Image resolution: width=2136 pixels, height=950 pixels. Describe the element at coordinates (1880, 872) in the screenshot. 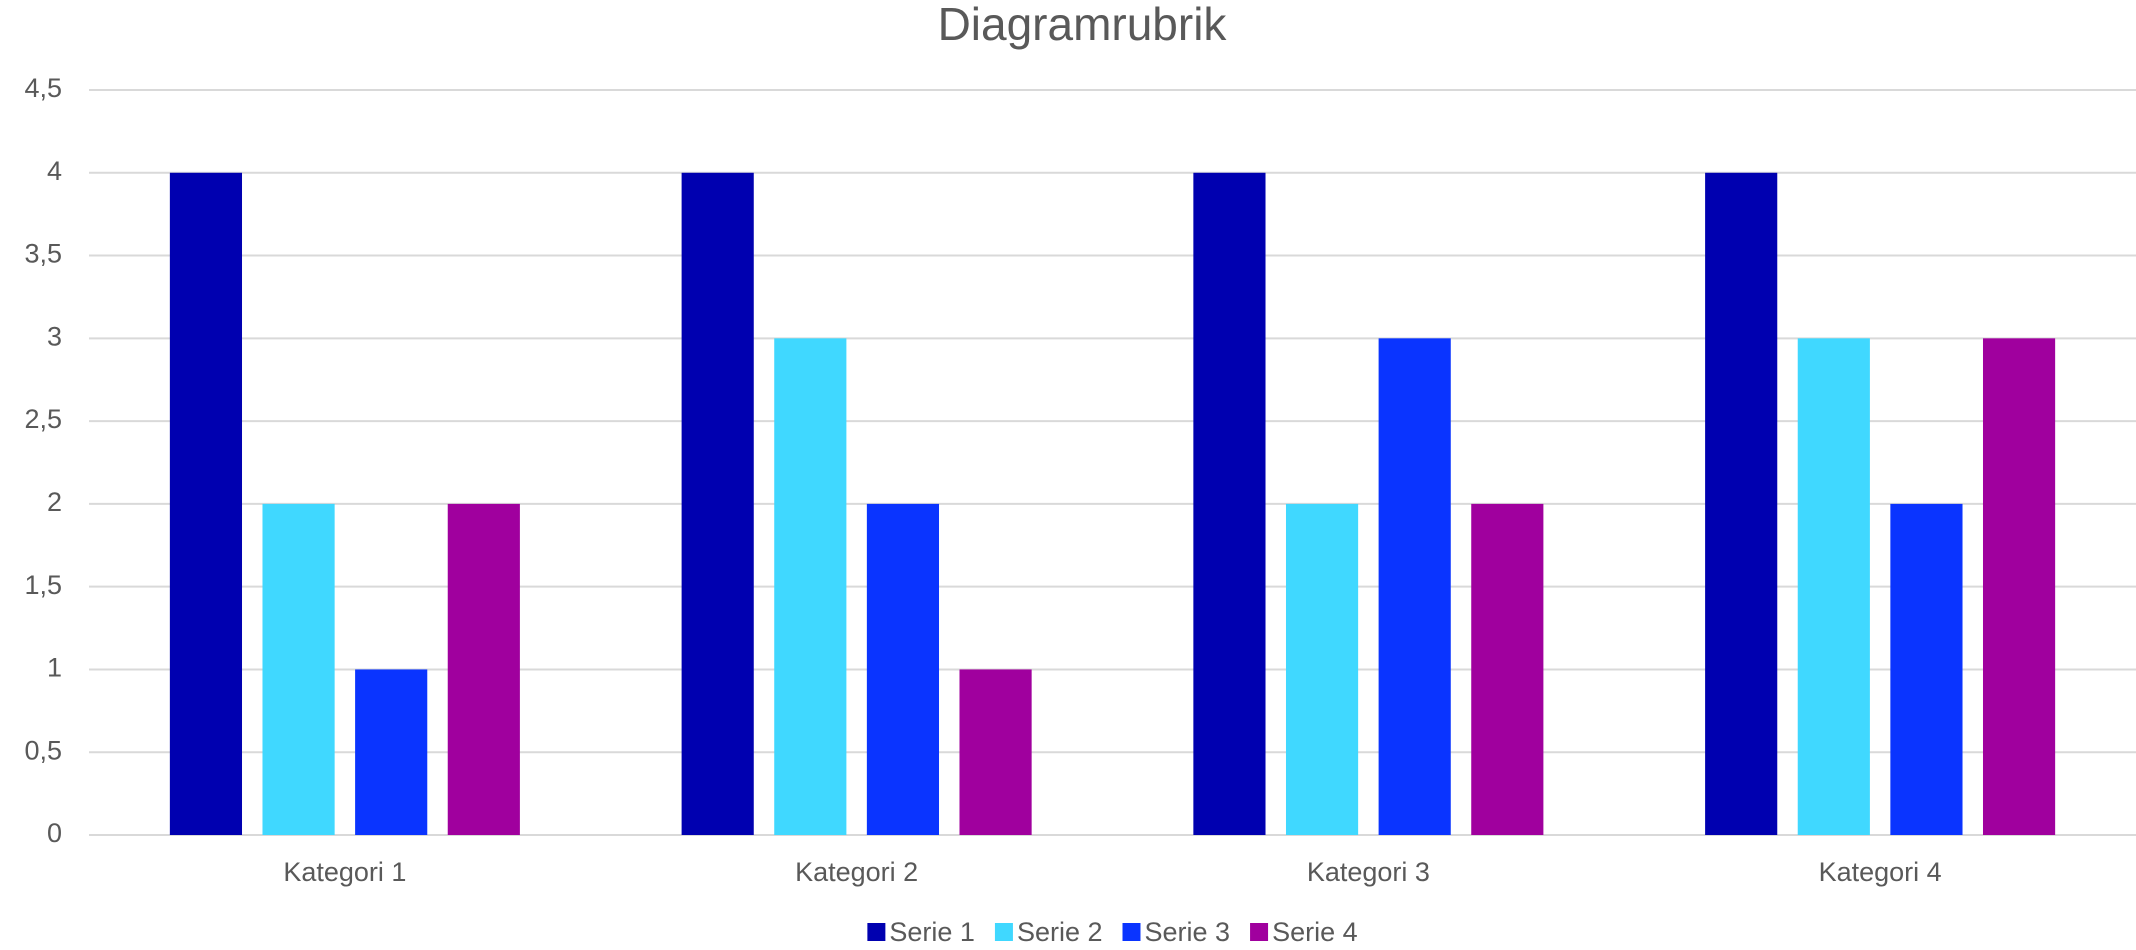

I see `x-tick-label: Kategori 4` at that location.